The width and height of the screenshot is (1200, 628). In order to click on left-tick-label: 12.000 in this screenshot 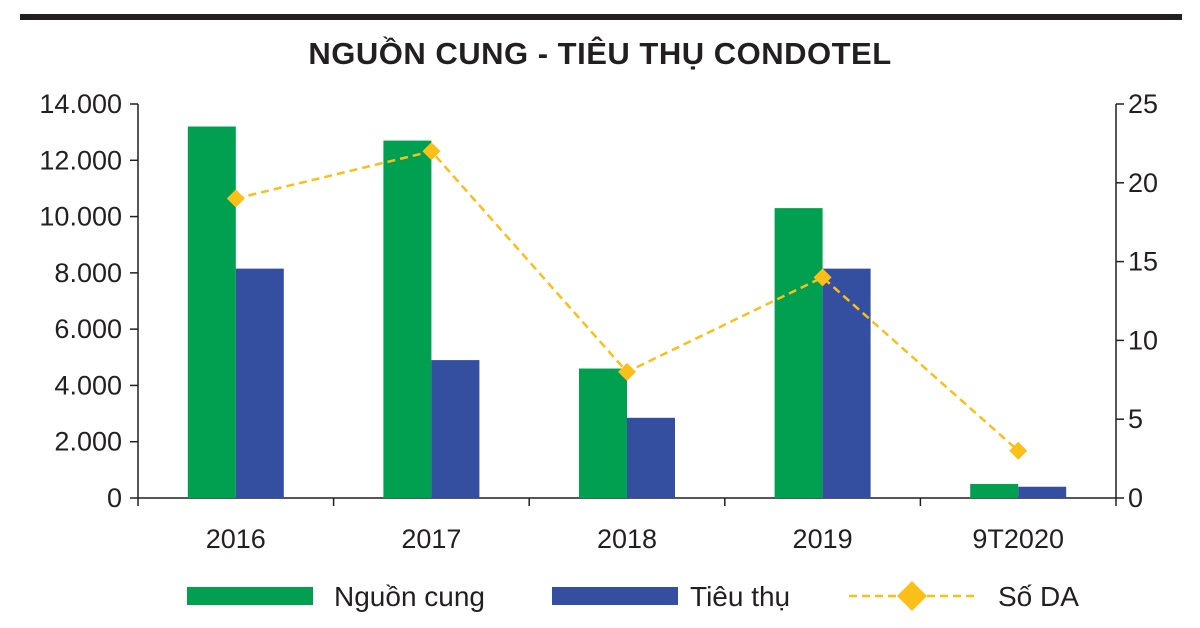, I will do `click(80, 160)`.